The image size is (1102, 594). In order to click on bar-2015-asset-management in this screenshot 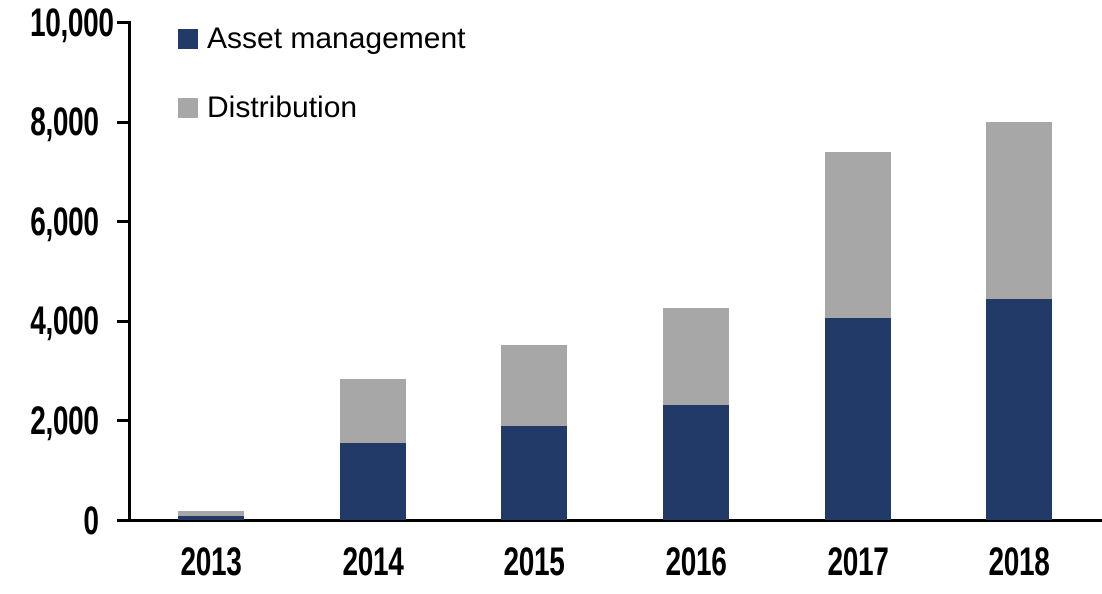, I will do `click(534, 473)`.